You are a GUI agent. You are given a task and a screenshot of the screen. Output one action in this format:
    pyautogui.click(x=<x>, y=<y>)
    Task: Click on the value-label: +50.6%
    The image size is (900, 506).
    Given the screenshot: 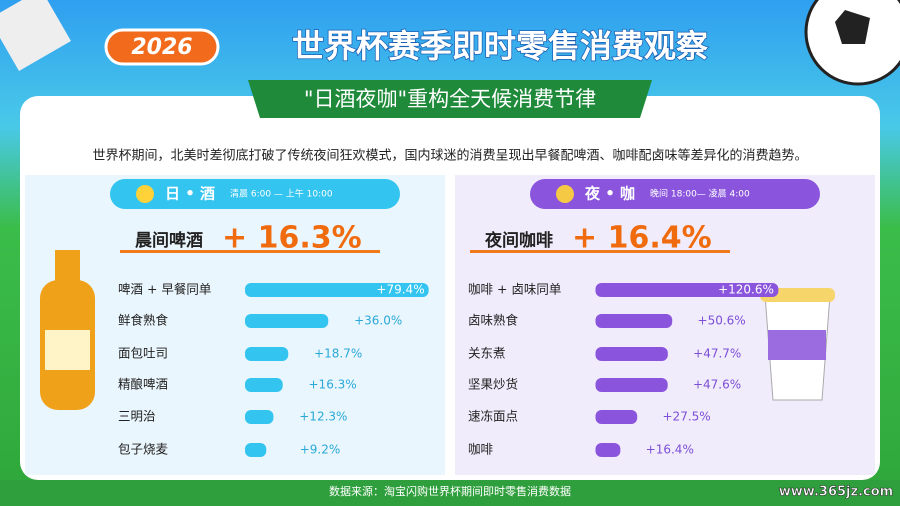 What is the action you would take?
    pyautogui.click(x=722, y=321)
    